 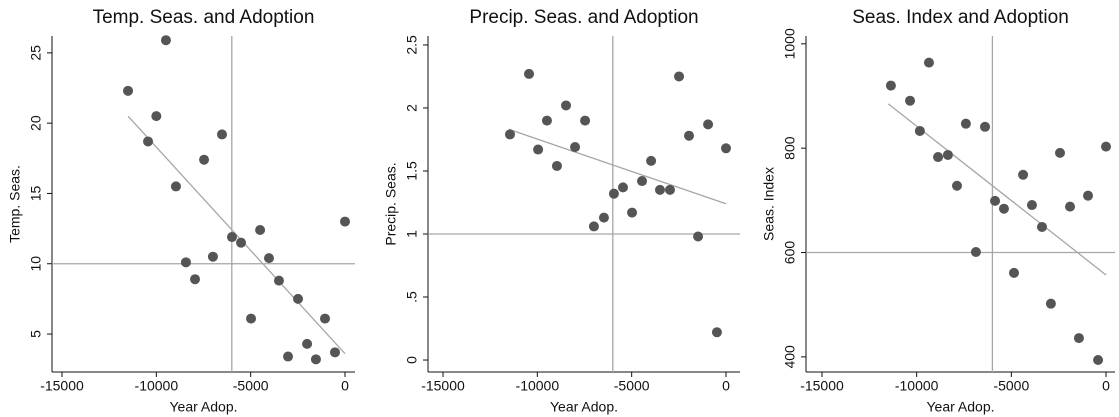 What do you see at coordinates (412, 297) in the screenshot?
I see `y-tick-label: .5` at bounding box center [412, 297].